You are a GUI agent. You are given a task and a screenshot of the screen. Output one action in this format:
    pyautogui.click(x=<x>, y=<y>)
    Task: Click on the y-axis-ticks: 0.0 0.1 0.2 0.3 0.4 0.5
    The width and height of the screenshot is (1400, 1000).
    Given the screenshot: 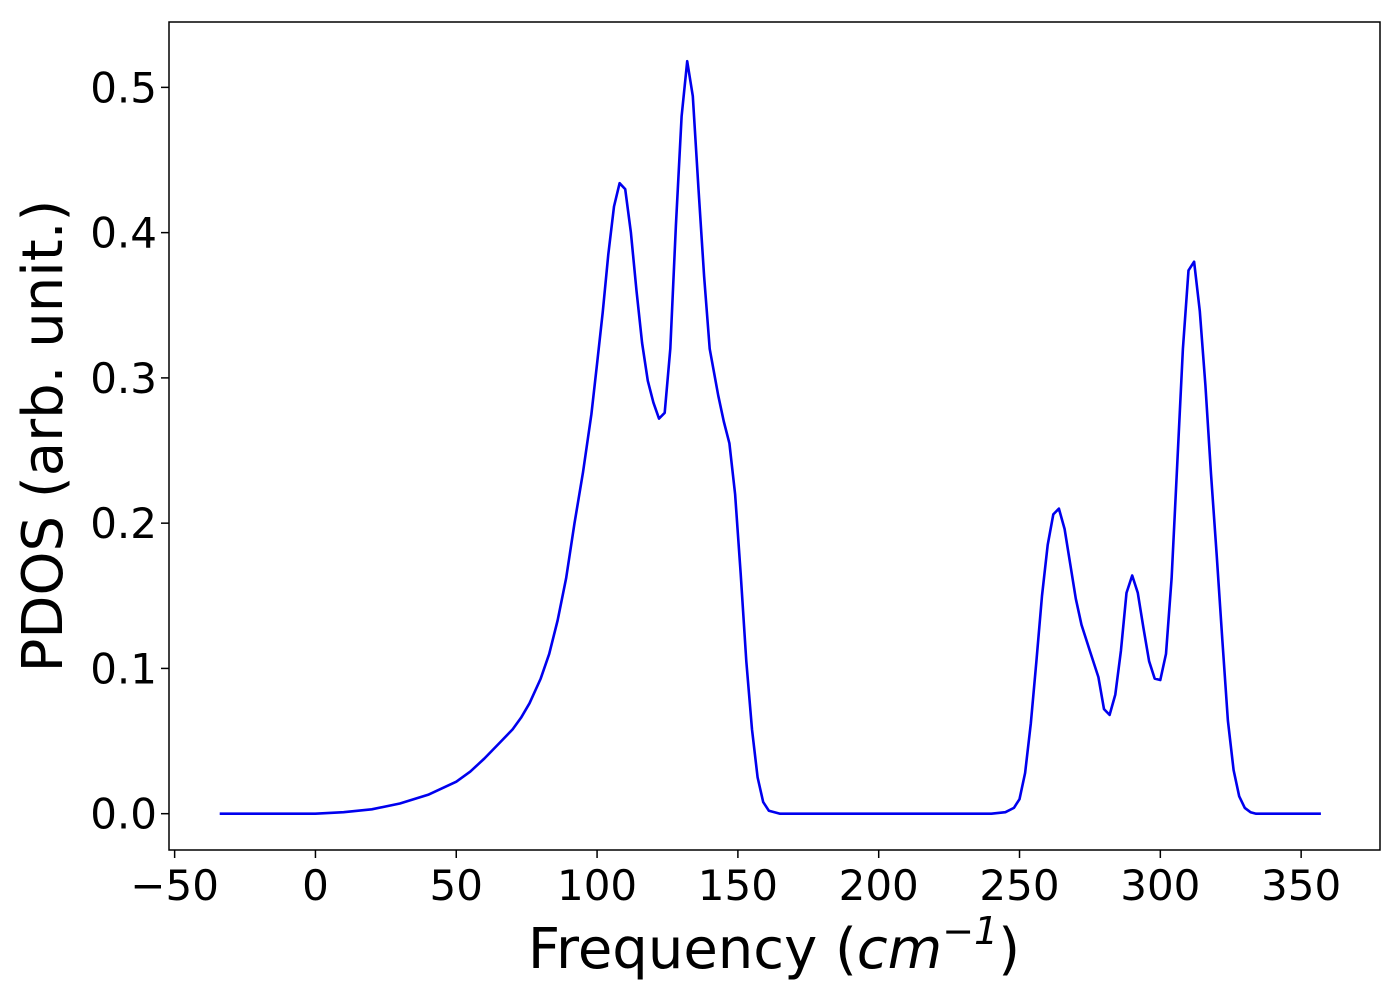 What is the action you would take?
    pyautogui.click(x=129, y=451)
    